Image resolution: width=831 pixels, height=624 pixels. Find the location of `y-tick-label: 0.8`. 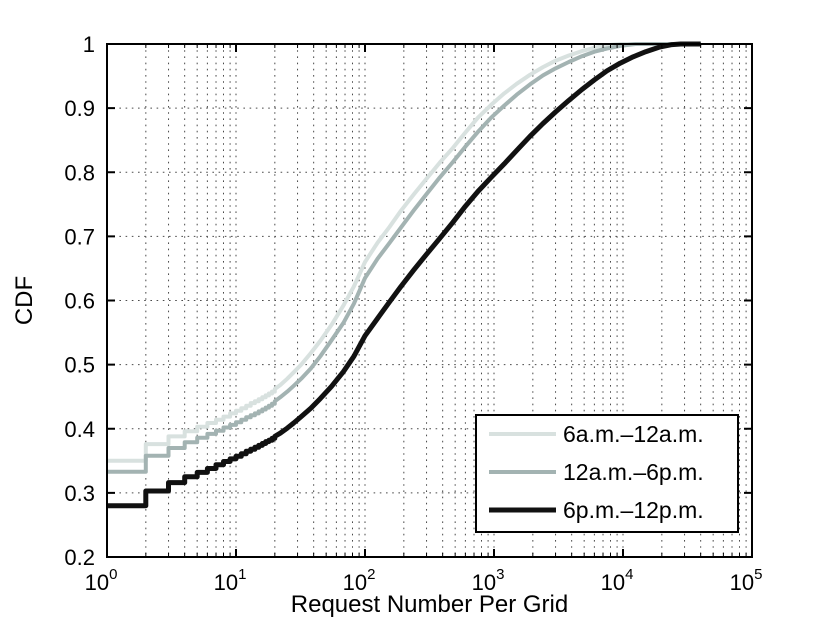

y-tick-label: 0.8 is located at coordinates (79, 172).